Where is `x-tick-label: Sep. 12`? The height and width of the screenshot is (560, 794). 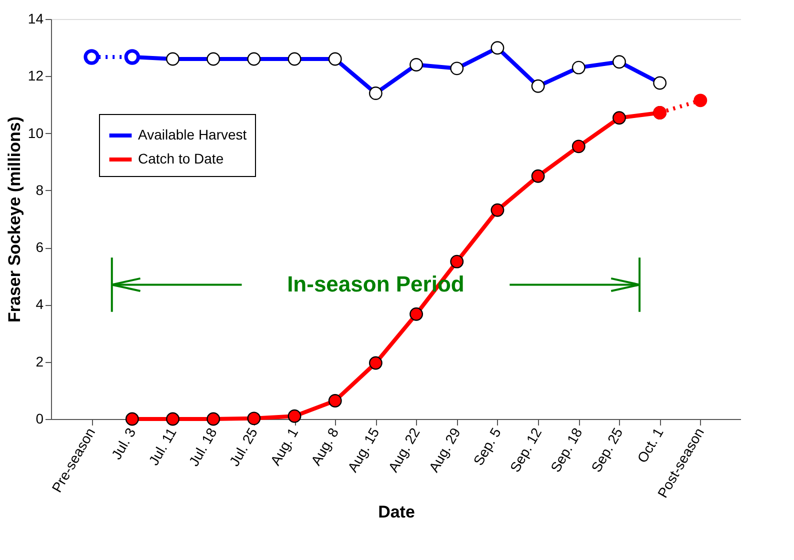 x-tick-label: Sep. 12 is located at coordinates (525, 449).